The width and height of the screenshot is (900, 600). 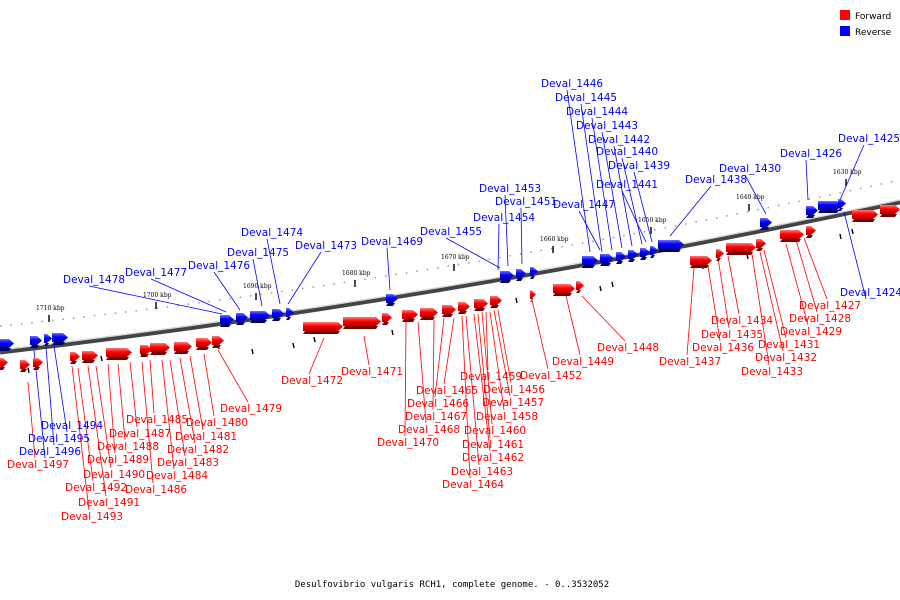 What do you see at coordinates (627, 152) in the screenshot?
I see `gene-label-deval-1440: Deval_1440` at bounding box center [627, 152].